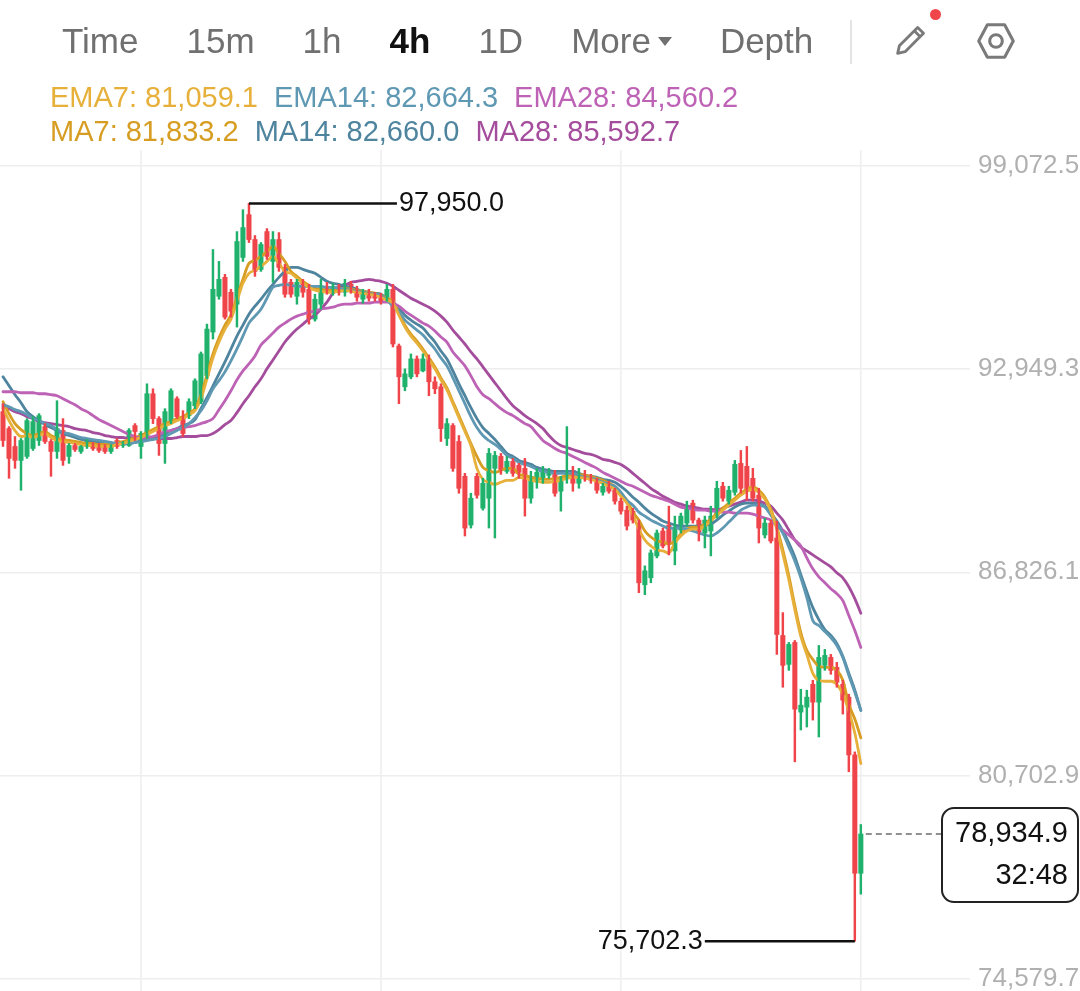  I want to click on text: MA14: 82,660.0, so click(357, 131).